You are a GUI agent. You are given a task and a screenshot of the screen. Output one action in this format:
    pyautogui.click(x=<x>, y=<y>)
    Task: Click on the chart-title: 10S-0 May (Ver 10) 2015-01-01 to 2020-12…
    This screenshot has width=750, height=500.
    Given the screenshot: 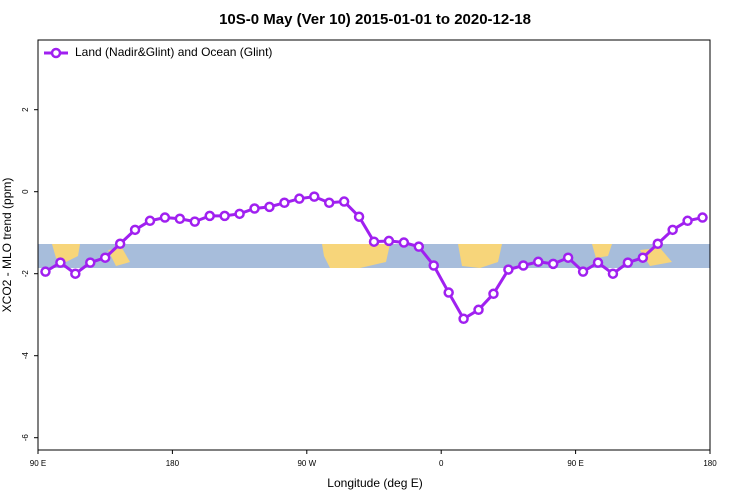 What is the action you would take?
    pyautogui.click(x=375, y=19)
    